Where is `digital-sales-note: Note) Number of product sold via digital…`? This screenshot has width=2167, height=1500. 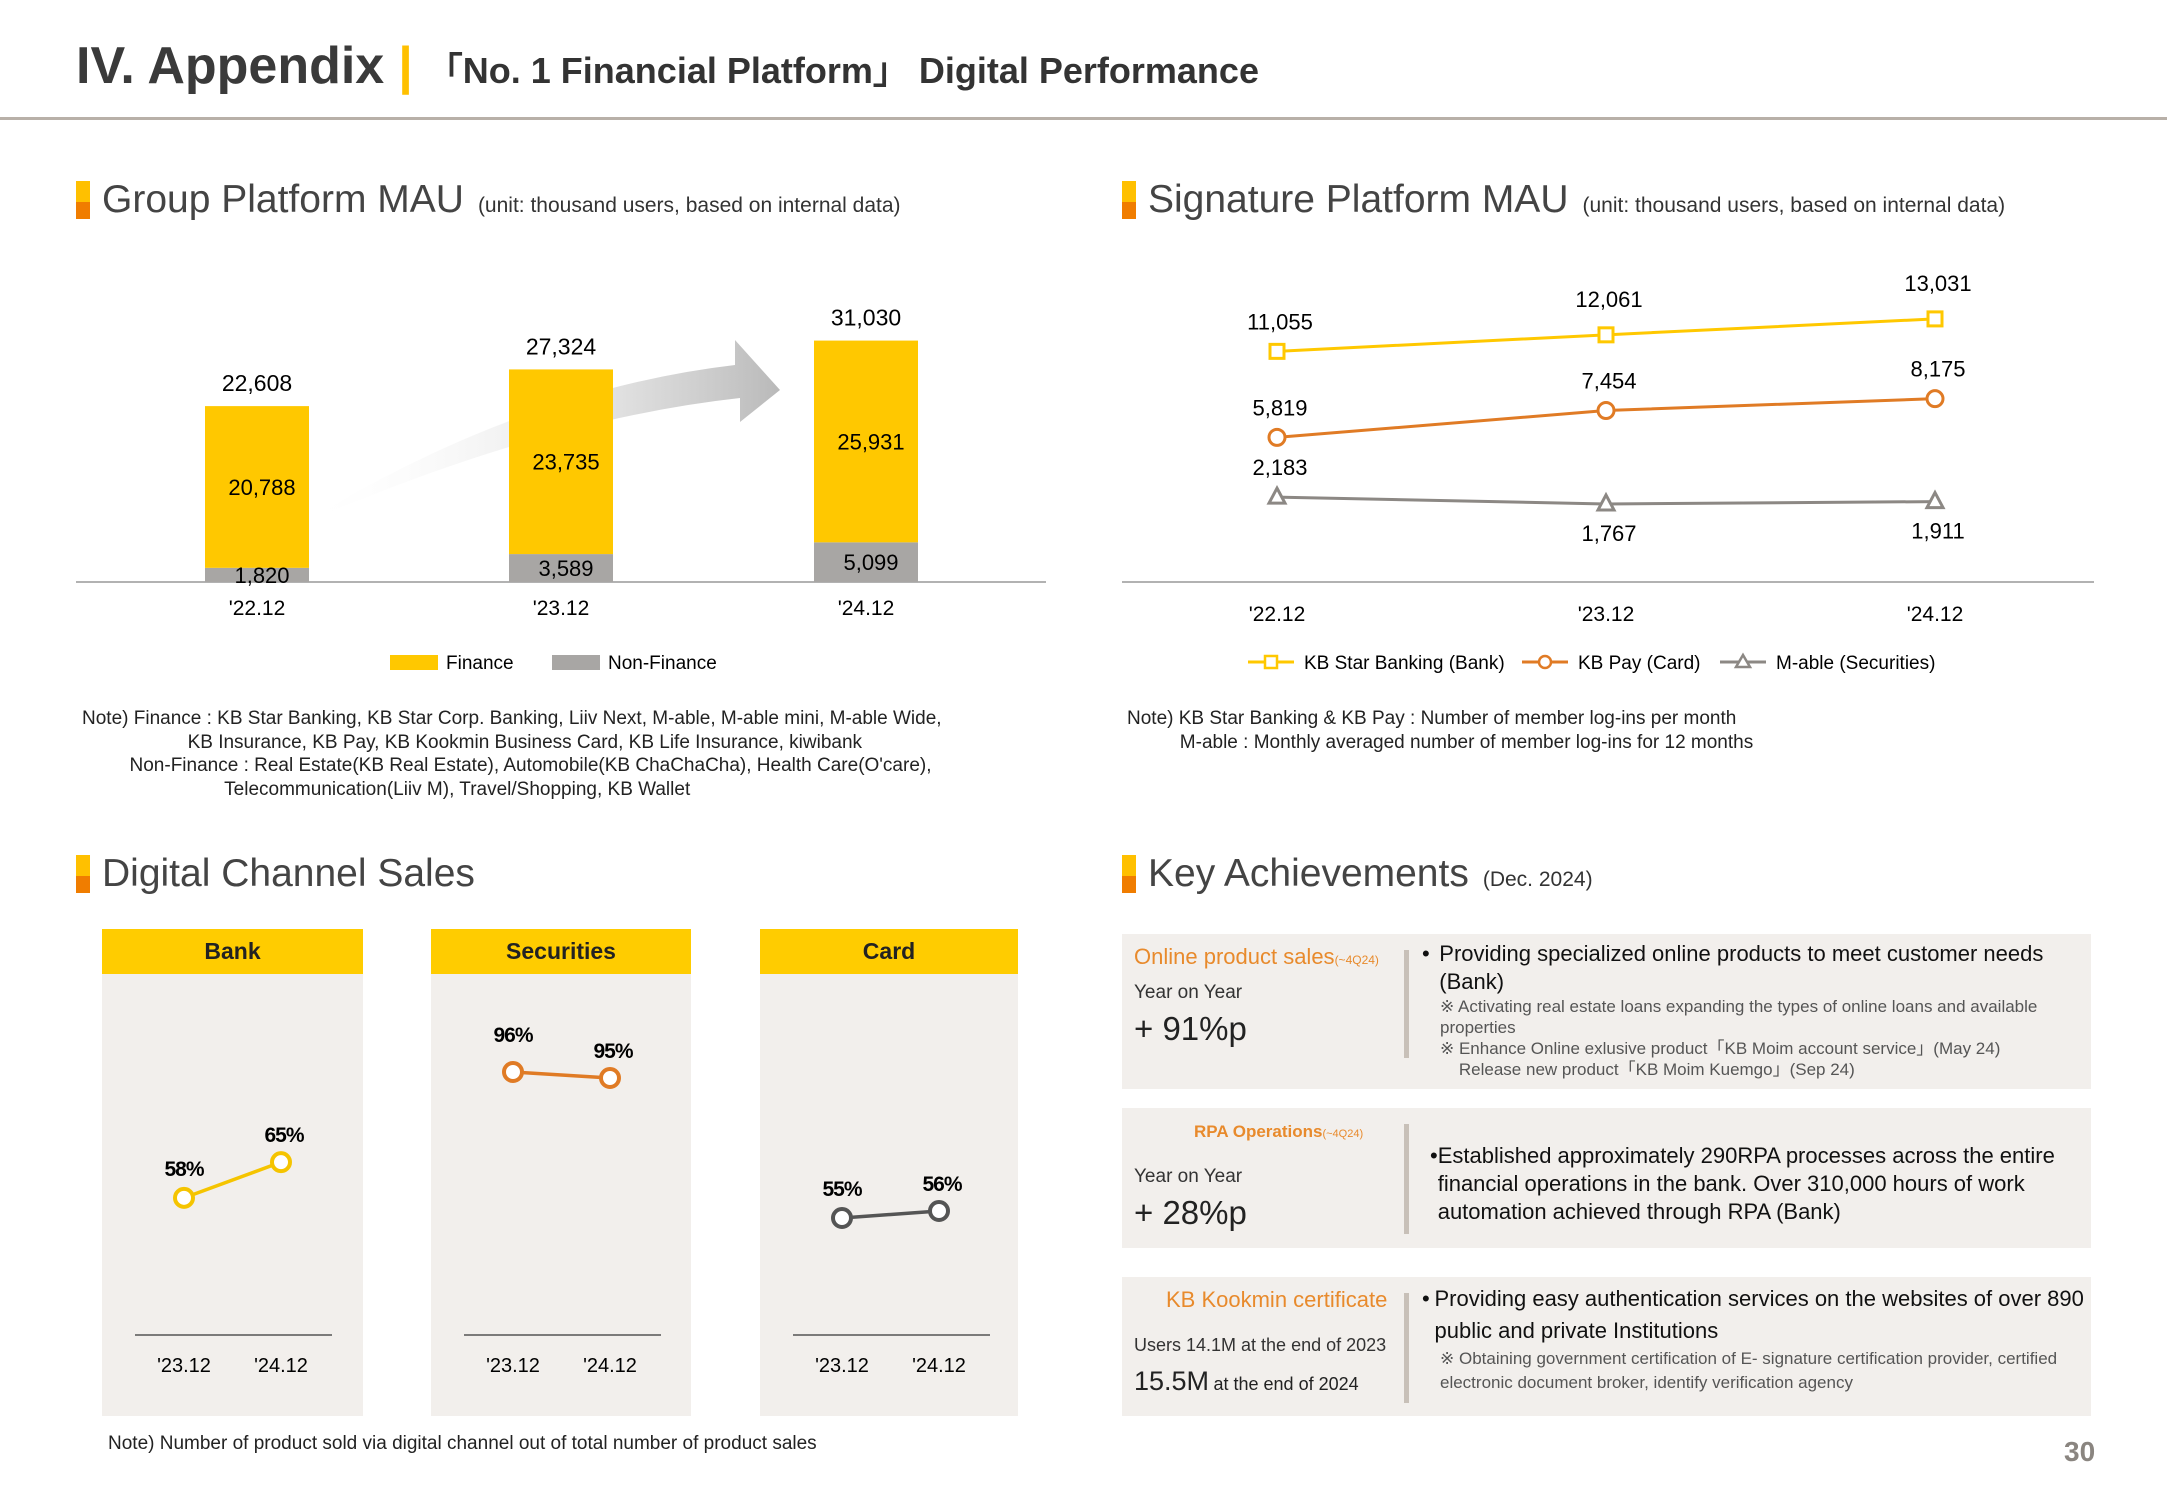
digital-sales-note: Note) Number of product sold via digital… is located at coordinates (462, 1443).